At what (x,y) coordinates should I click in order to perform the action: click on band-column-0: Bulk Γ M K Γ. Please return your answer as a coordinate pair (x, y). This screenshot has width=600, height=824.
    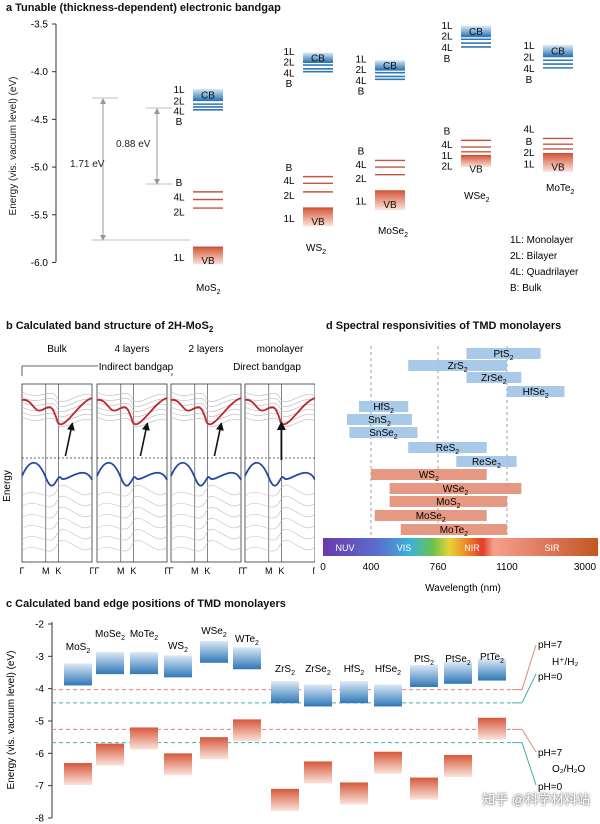
    Looking at the image, I should click on (57, 460).